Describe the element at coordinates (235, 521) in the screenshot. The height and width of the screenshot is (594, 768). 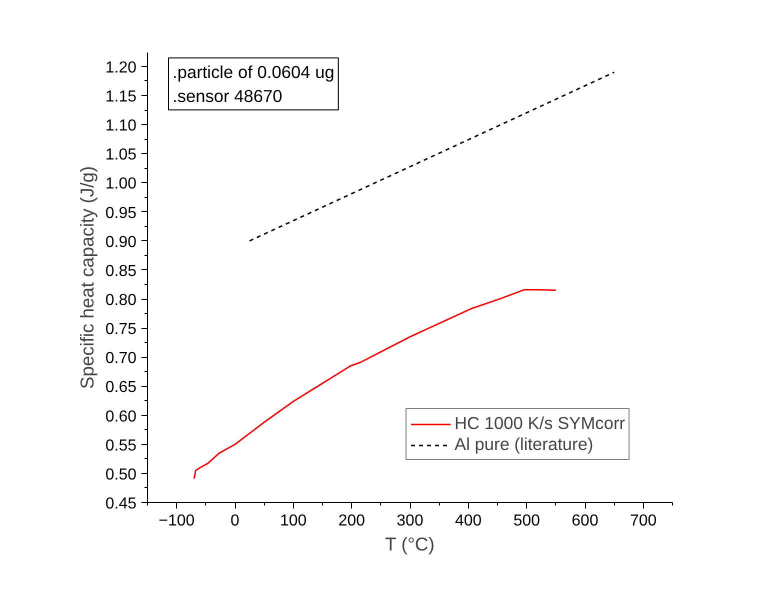
I see `x-tick-label: 0` at that location.